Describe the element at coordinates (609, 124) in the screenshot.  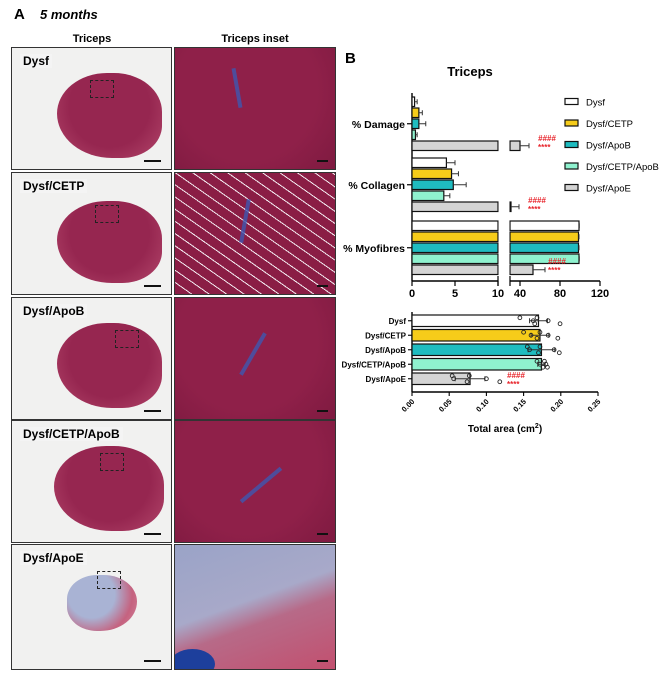
I see `legend-label: Dysf/CETP` at that location.